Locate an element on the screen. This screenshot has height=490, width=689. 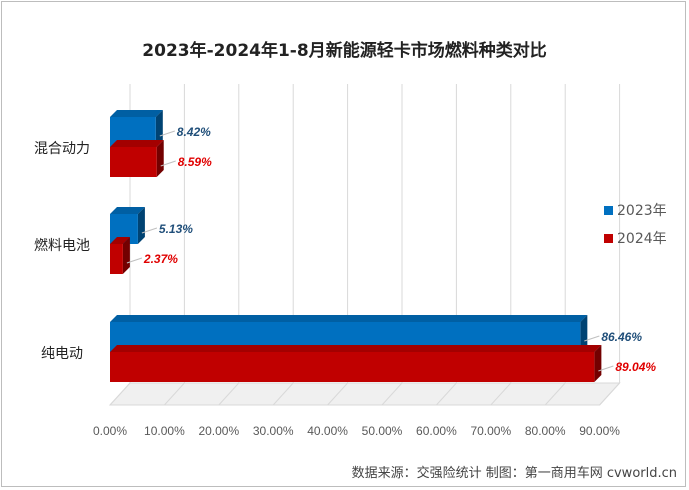
data-label: 8.42% is located at coordinates (194, 132).